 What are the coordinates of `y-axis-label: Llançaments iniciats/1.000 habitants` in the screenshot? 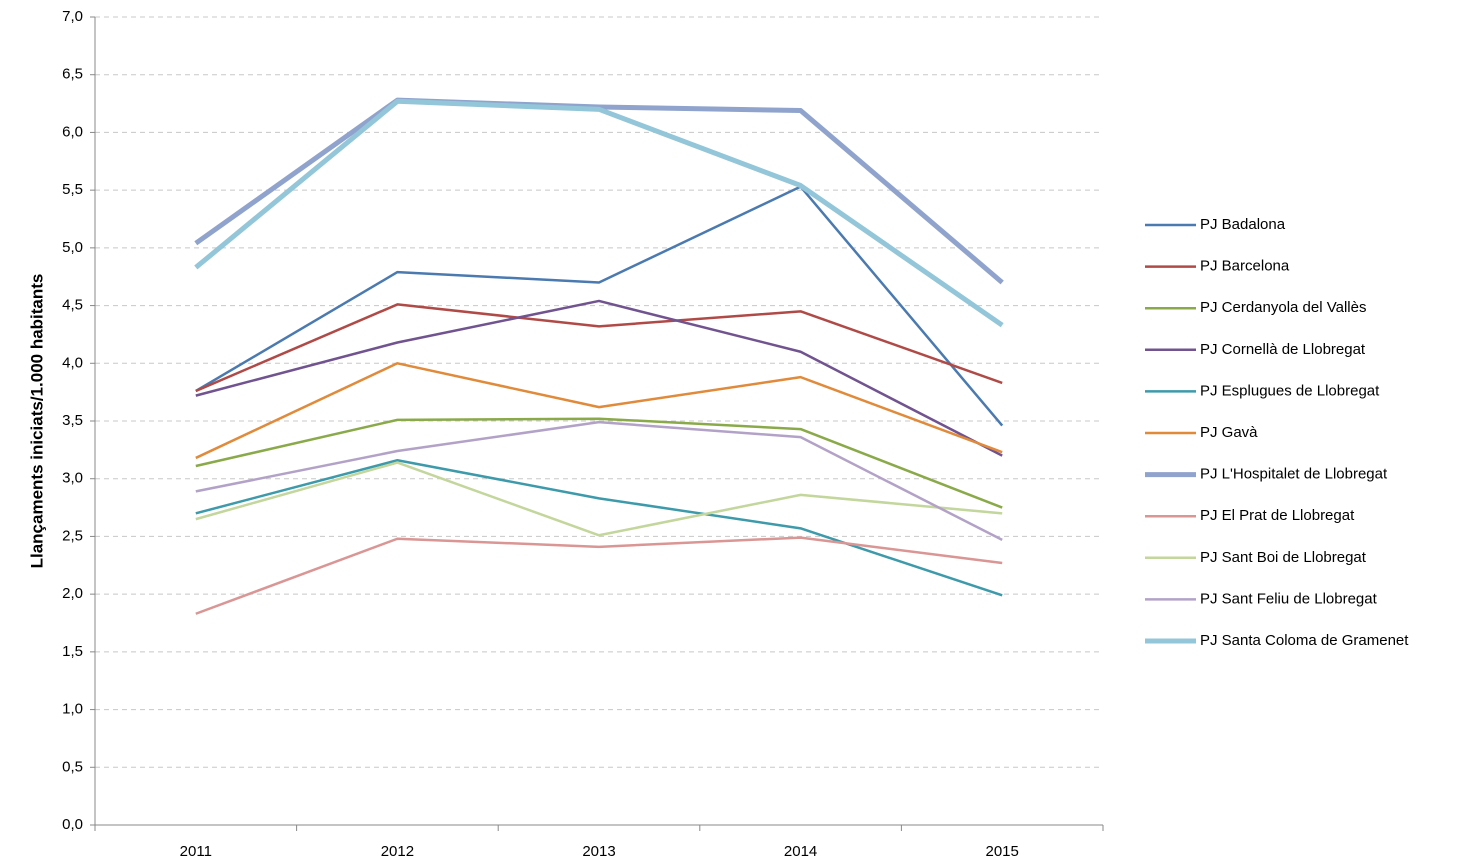 It's located at (36, 421).